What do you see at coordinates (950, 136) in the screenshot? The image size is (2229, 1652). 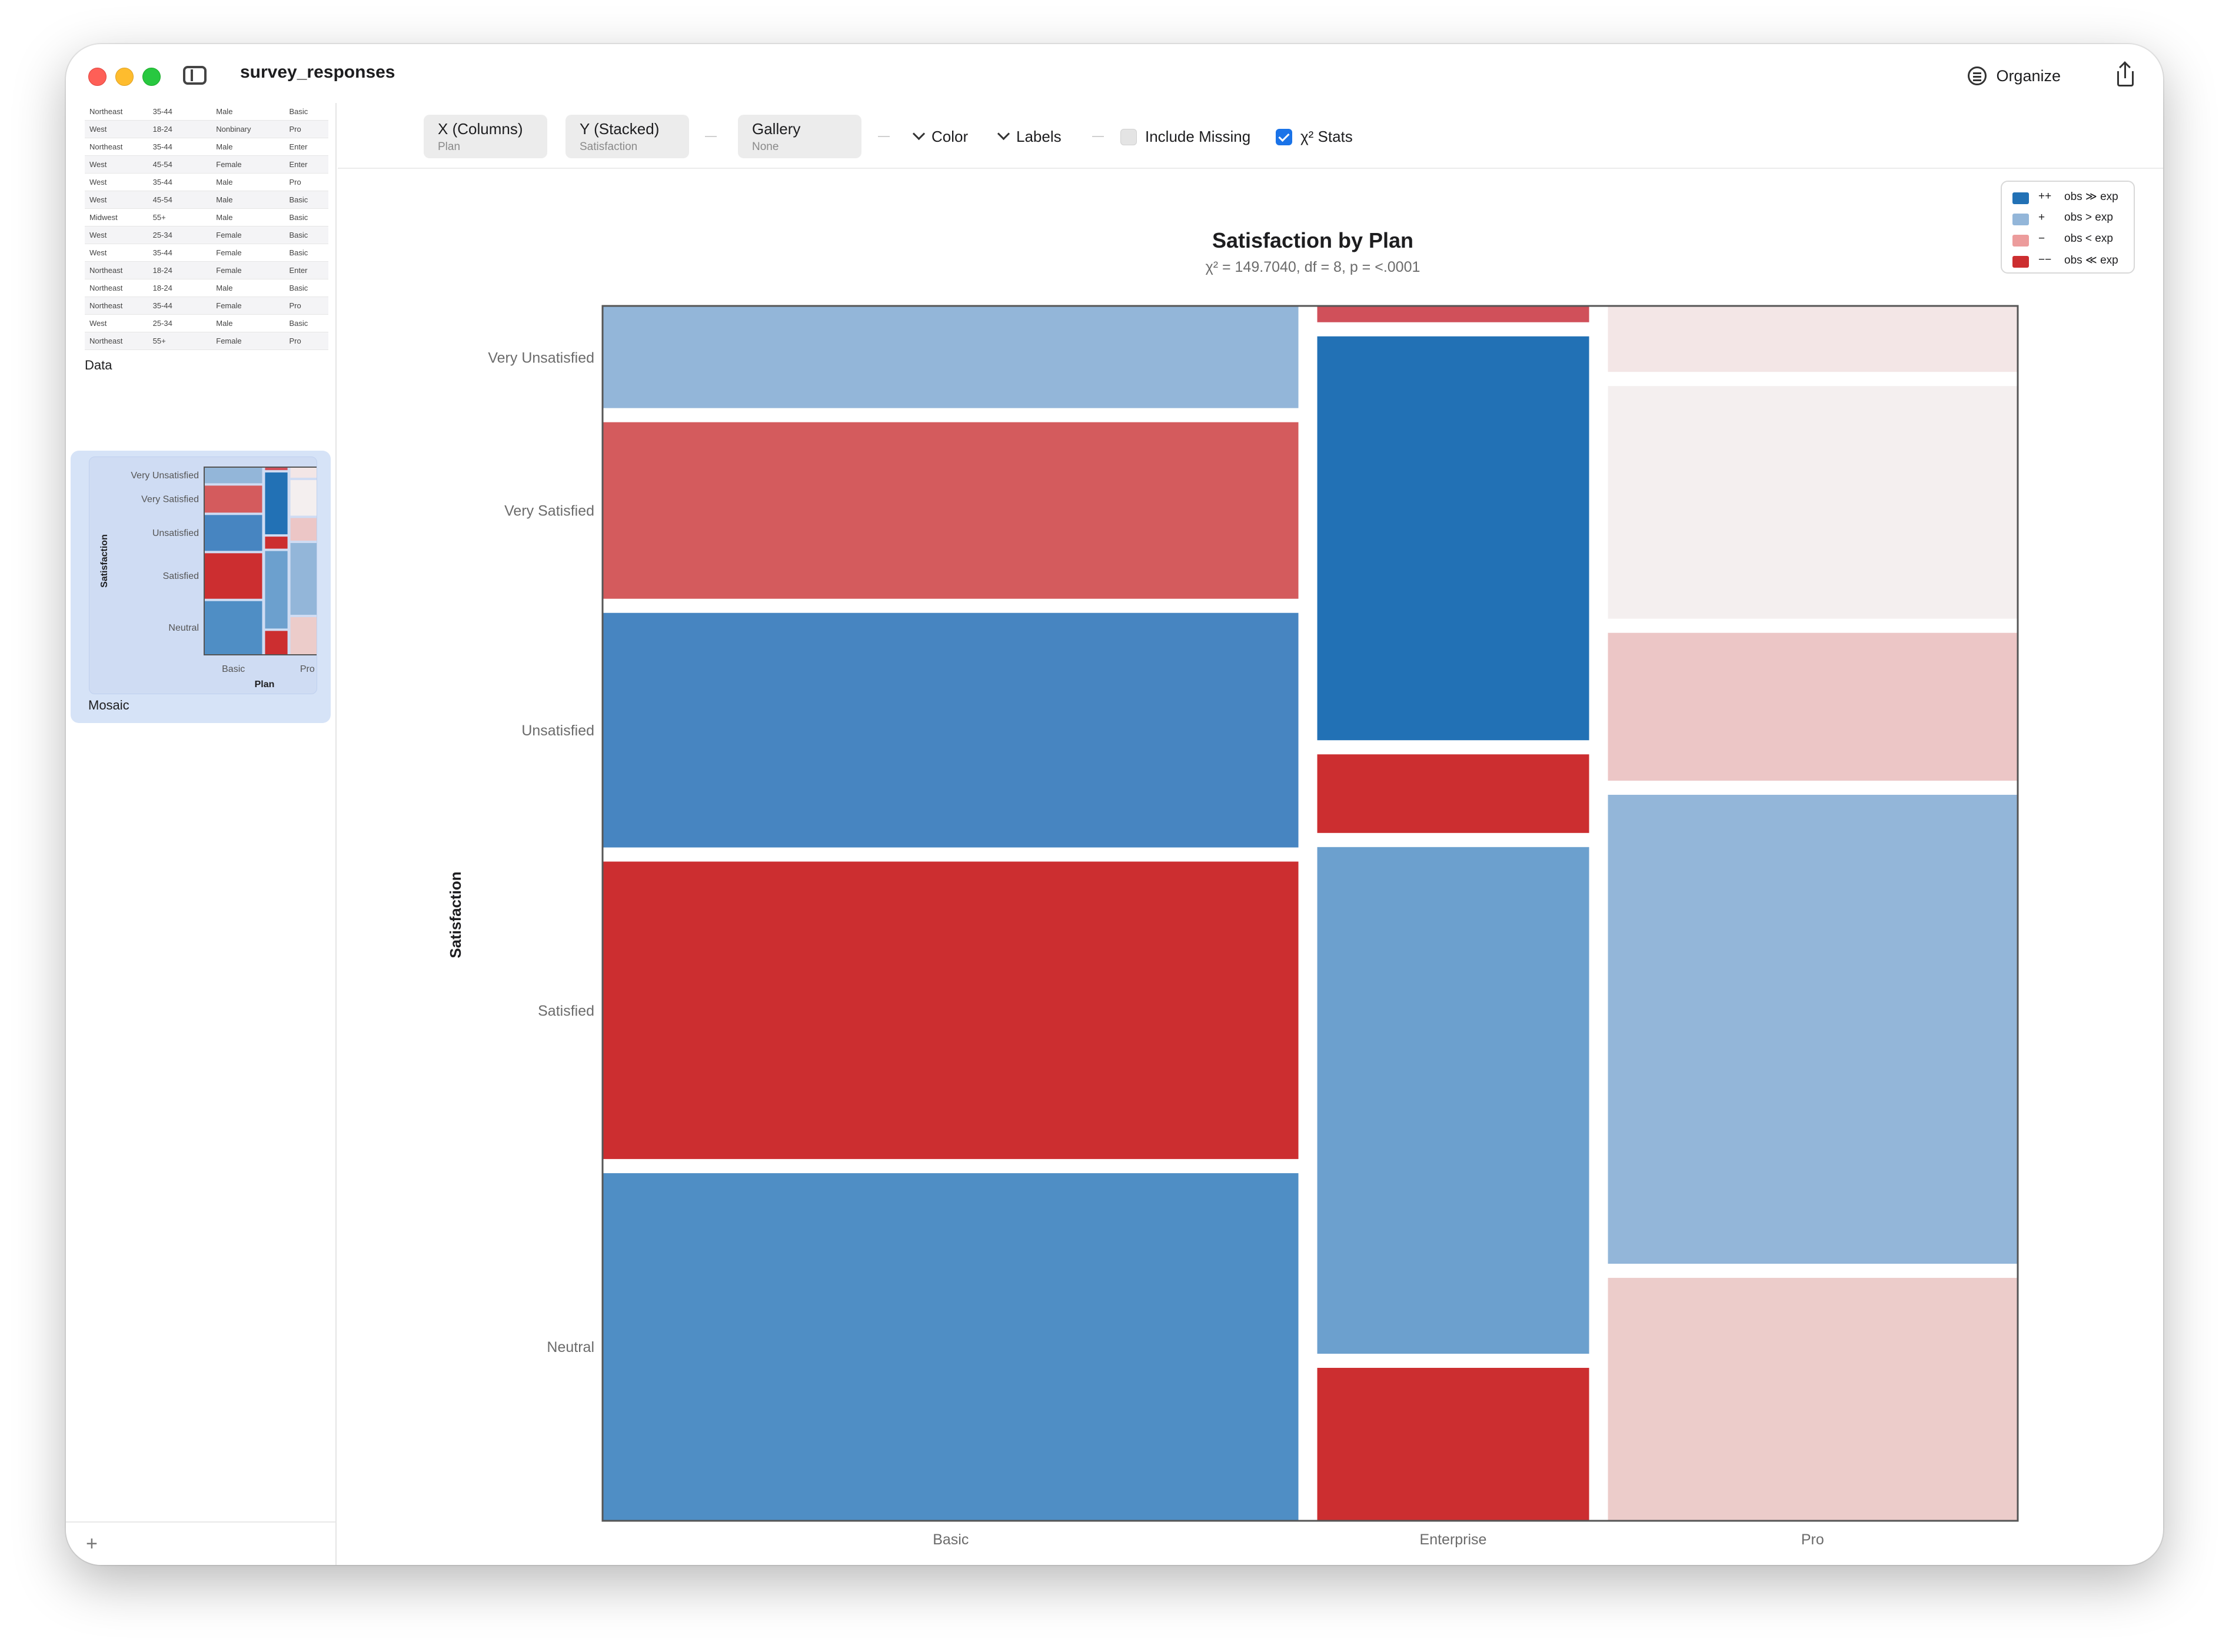 I see `color-label: Color` at bounding box center [950, 136].